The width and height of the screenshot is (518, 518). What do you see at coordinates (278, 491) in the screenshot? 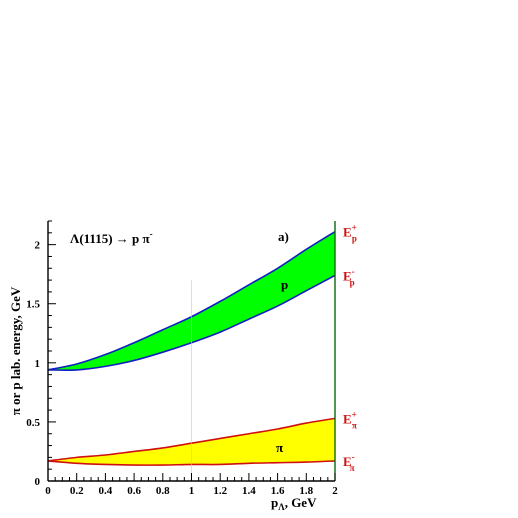
I see `x-tick-label: 1.6` at bounding box center [278, 491].